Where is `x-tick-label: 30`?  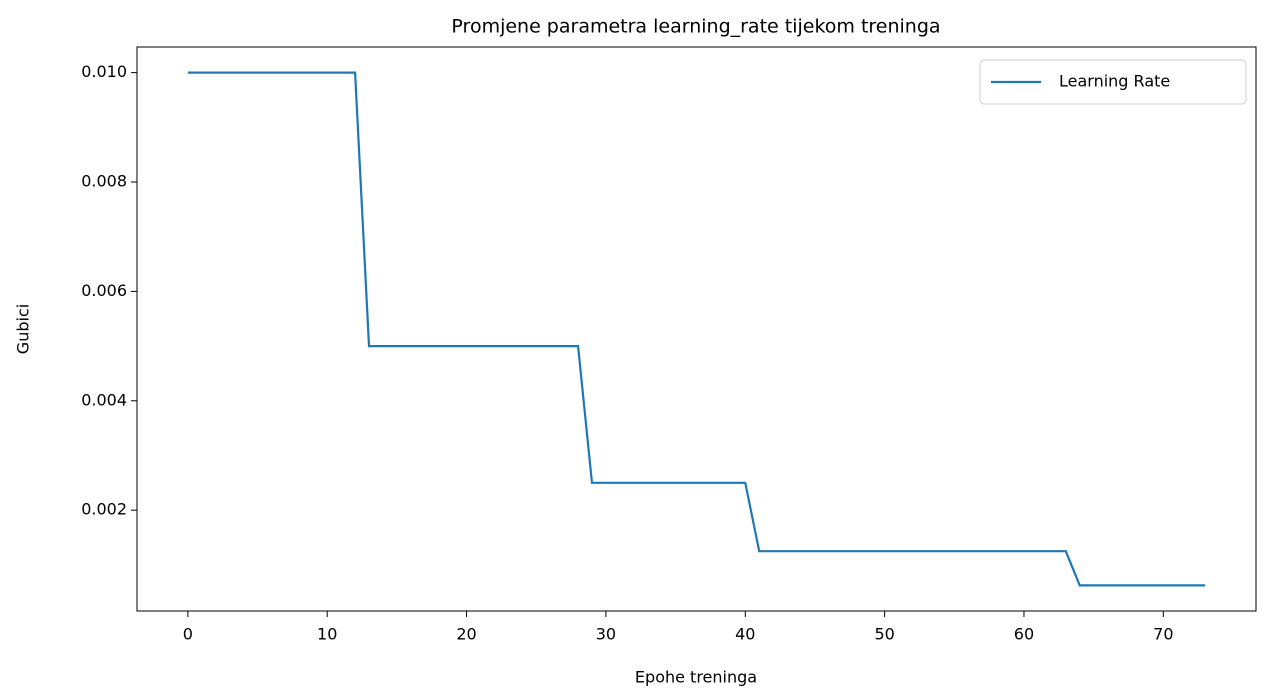 x-tick-label: 30 is located at coordinates (606, 634).